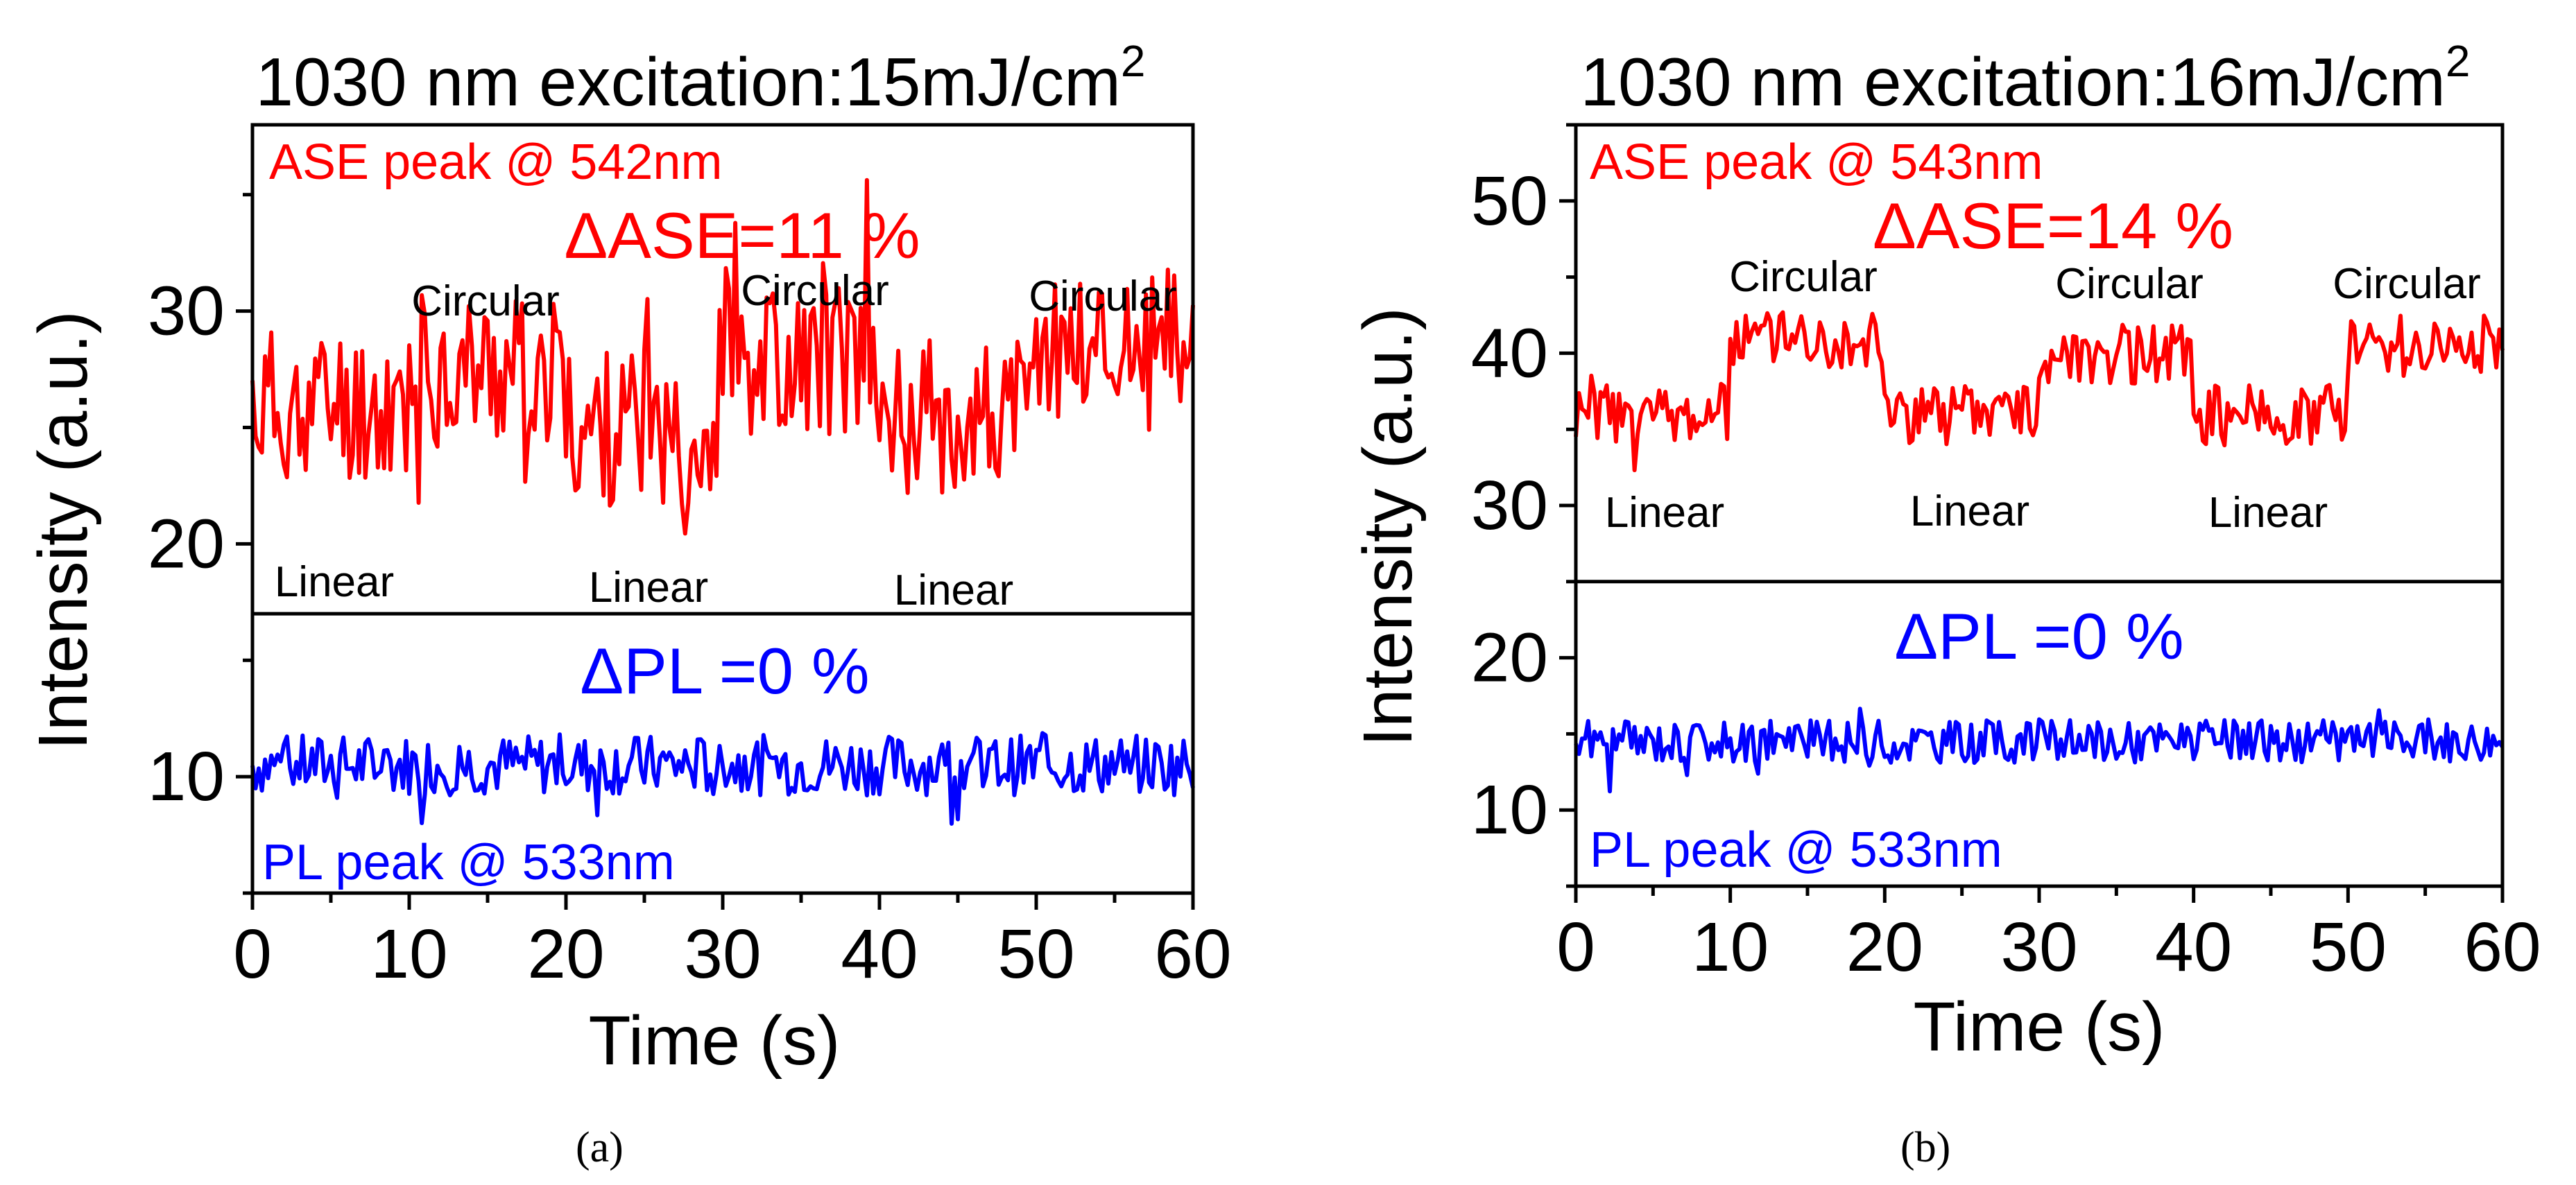 This screenshot has width=2576, height=1185. Describe the element at coordinates (715, 1041) in the screenshot. I see `panel-a-xlabel: Time (s)` at that location.